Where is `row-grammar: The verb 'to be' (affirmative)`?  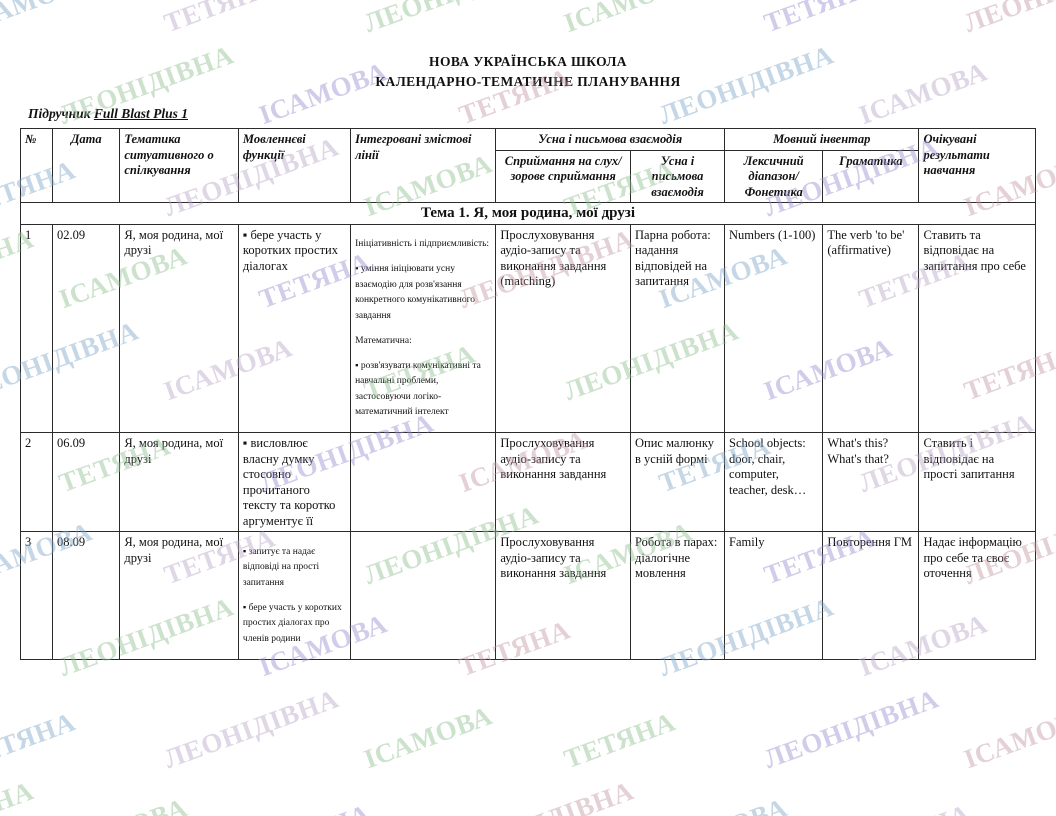
row-grammar: The verb 'to be' (affirmative) is located at coordinates (871, 328).